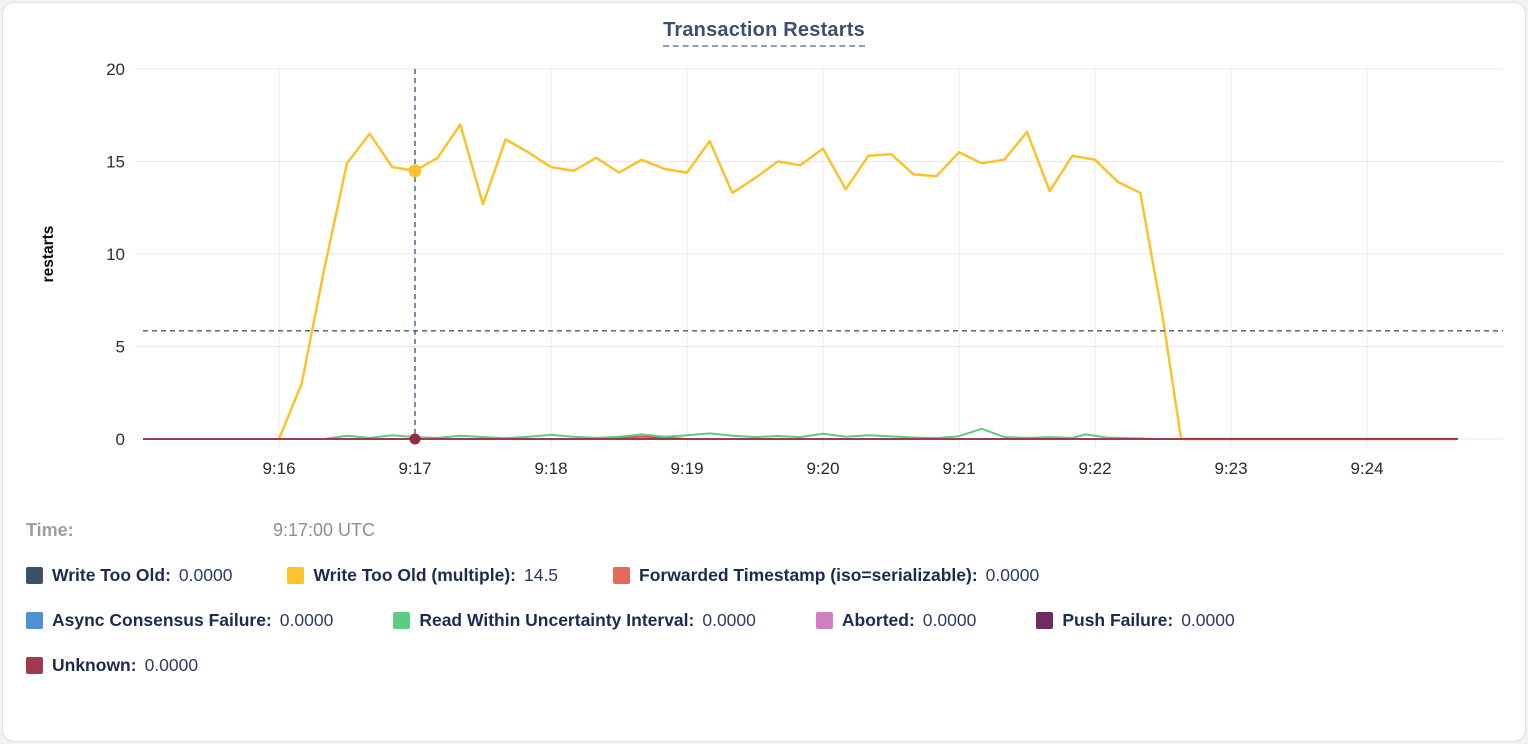  What do you see at coordinates (48, 254) in the screenshot?
I see `y-axis-label: restarts` at bounding box center [48, 254].